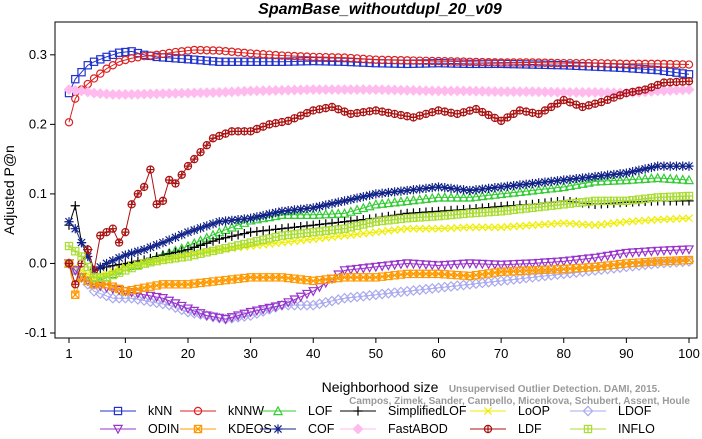  I want to click on legend-label-fastabod: FastABOD, so click(418, 428).